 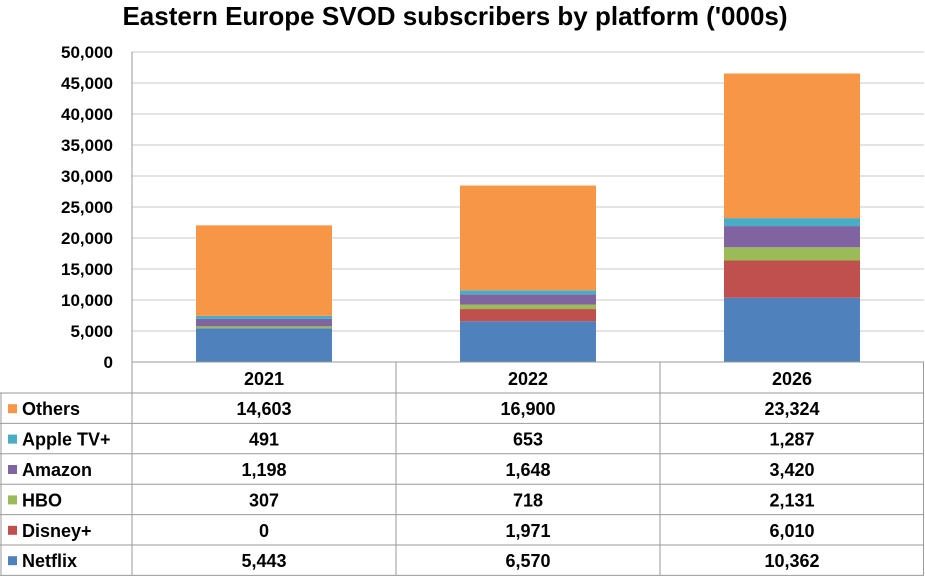 What do you see at coordinates (527, 531) in the screenshot?
I see `data-label-disney: 1,971` at bounding box center [527, 531].